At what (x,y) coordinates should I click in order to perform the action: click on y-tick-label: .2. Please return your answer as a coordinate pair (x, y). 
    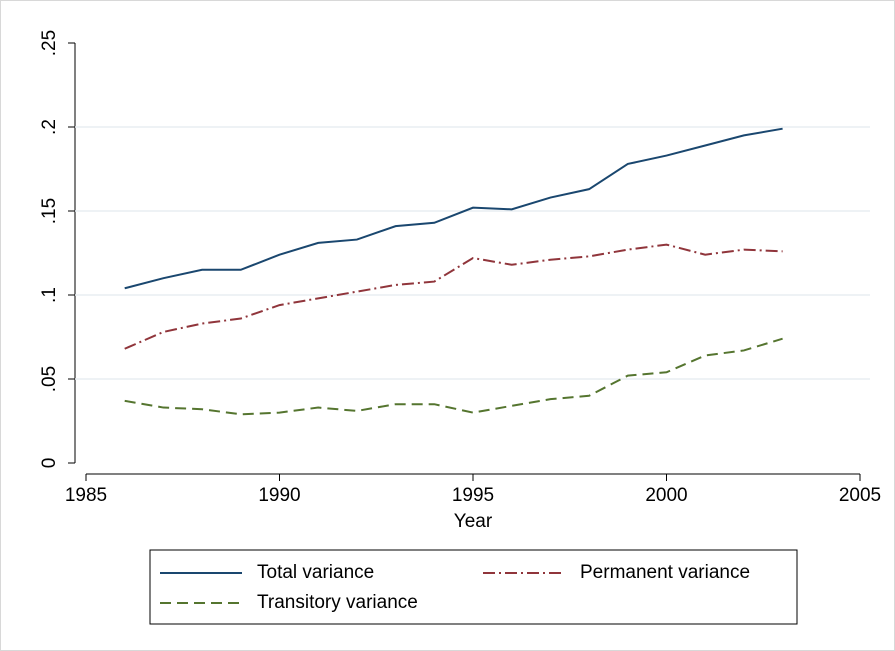
    Looking at the image, I should click on (49, 127).